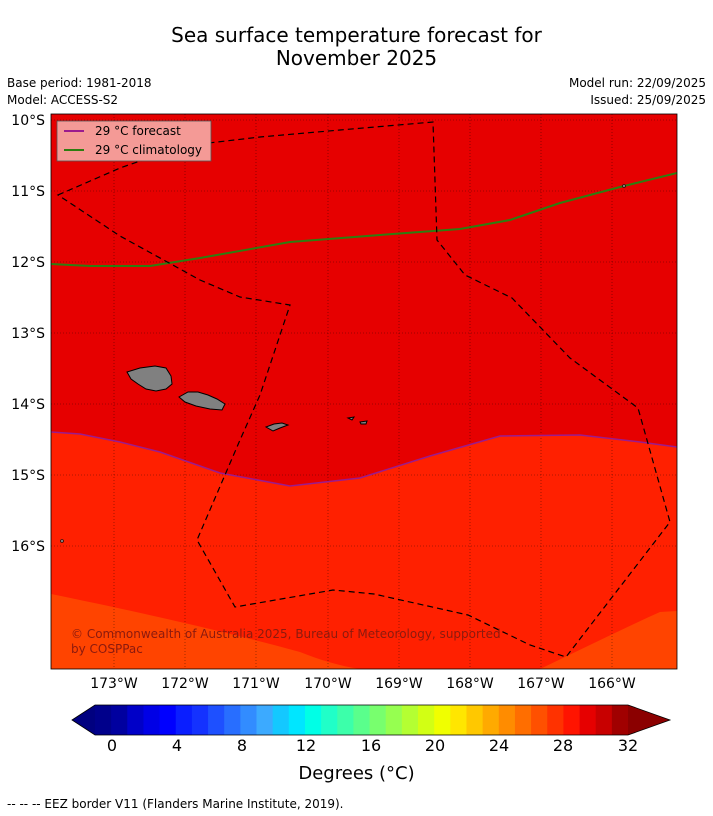 The image size is (713, 816). I want to click on title-line-1: Sea surface temperature forecast for, so click(356, 35).